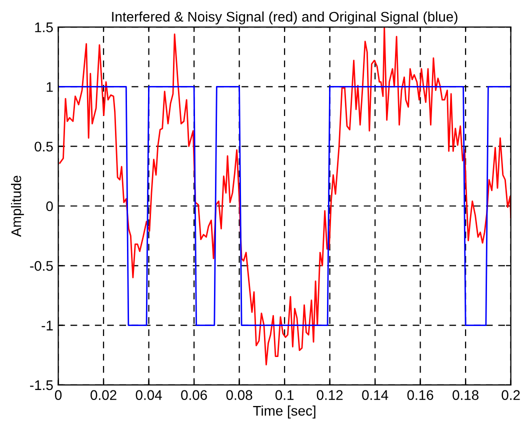 The image size is (525, 423). I want to click on x-tick-label: 0.04, so click(149, 395).